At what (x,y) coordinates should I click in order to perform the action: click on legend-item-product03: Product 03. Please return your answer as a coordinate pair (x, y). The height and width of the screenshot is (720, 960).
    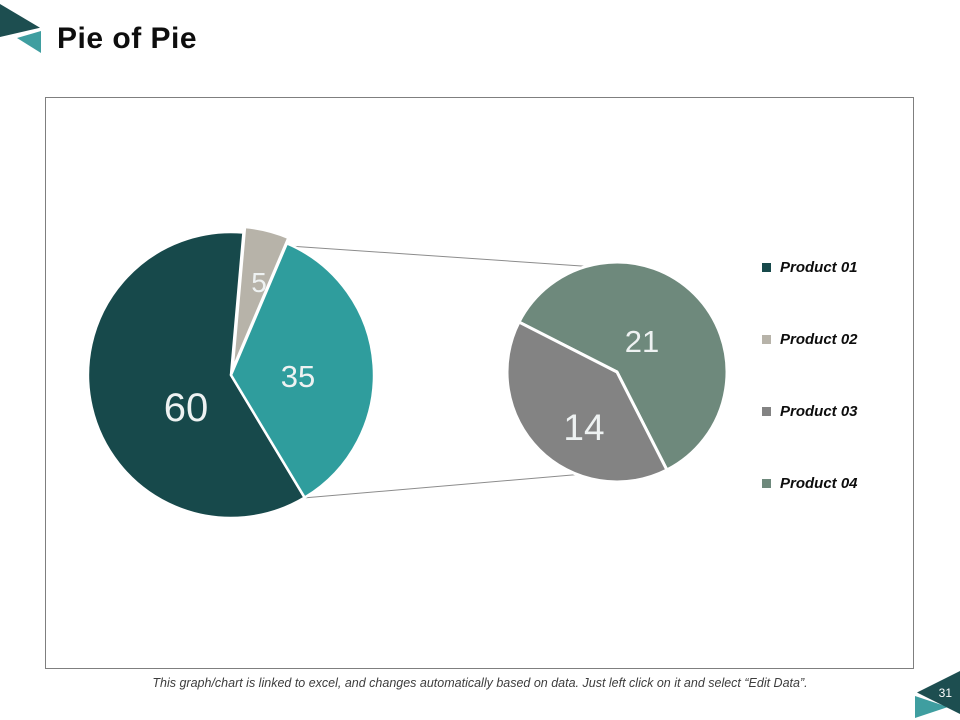
    Looking at the image, I should click on (810, 411).